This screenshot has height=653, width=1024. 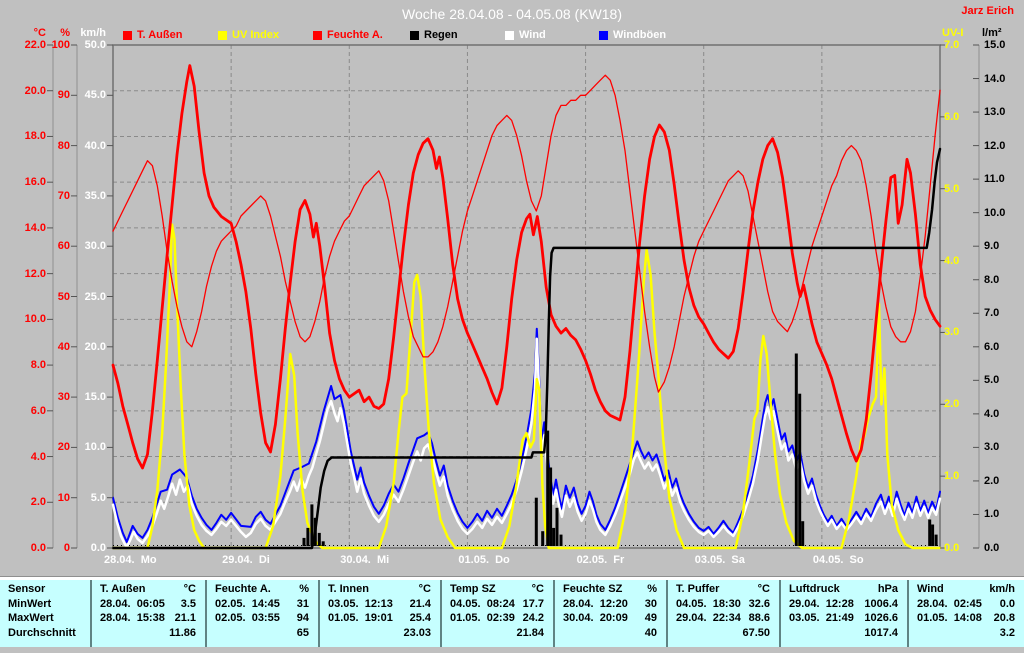 What do you see at coordinates (35, 45) in the screenshot?
I see `y-label-°C: 22.0` at bounding box center [35, 45].